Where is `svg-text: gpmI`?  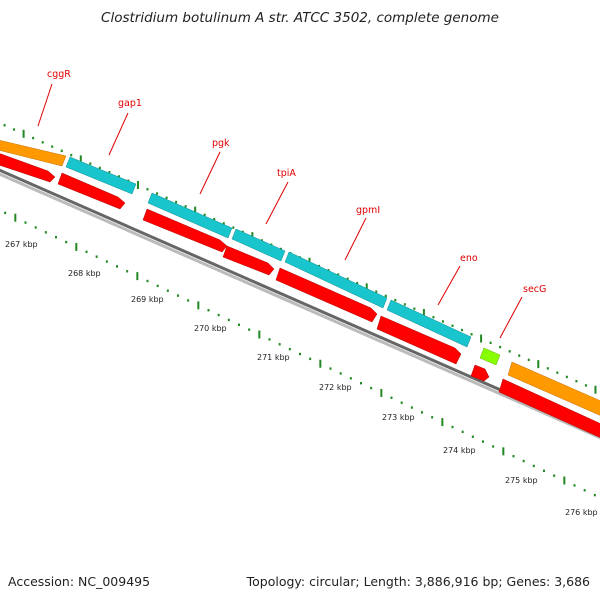 svg-text: gpmI is located at coordinates (368, 210).